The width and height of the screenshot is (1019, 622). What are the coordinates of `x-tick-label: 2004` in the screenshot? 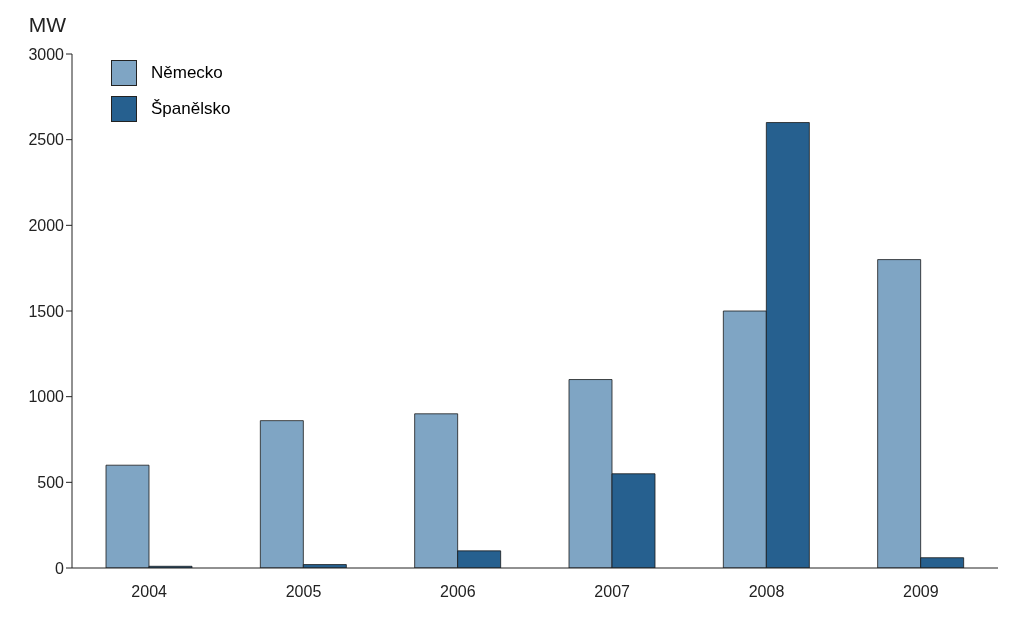 It's located at (149, 592).